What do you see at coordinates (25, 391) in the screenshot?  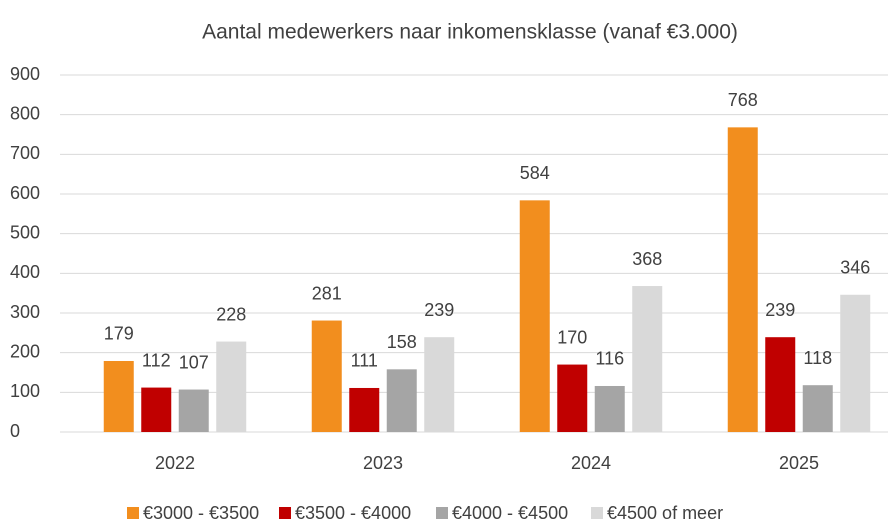 I see `y-tick-label: 100` at bounding box center [25, 391].